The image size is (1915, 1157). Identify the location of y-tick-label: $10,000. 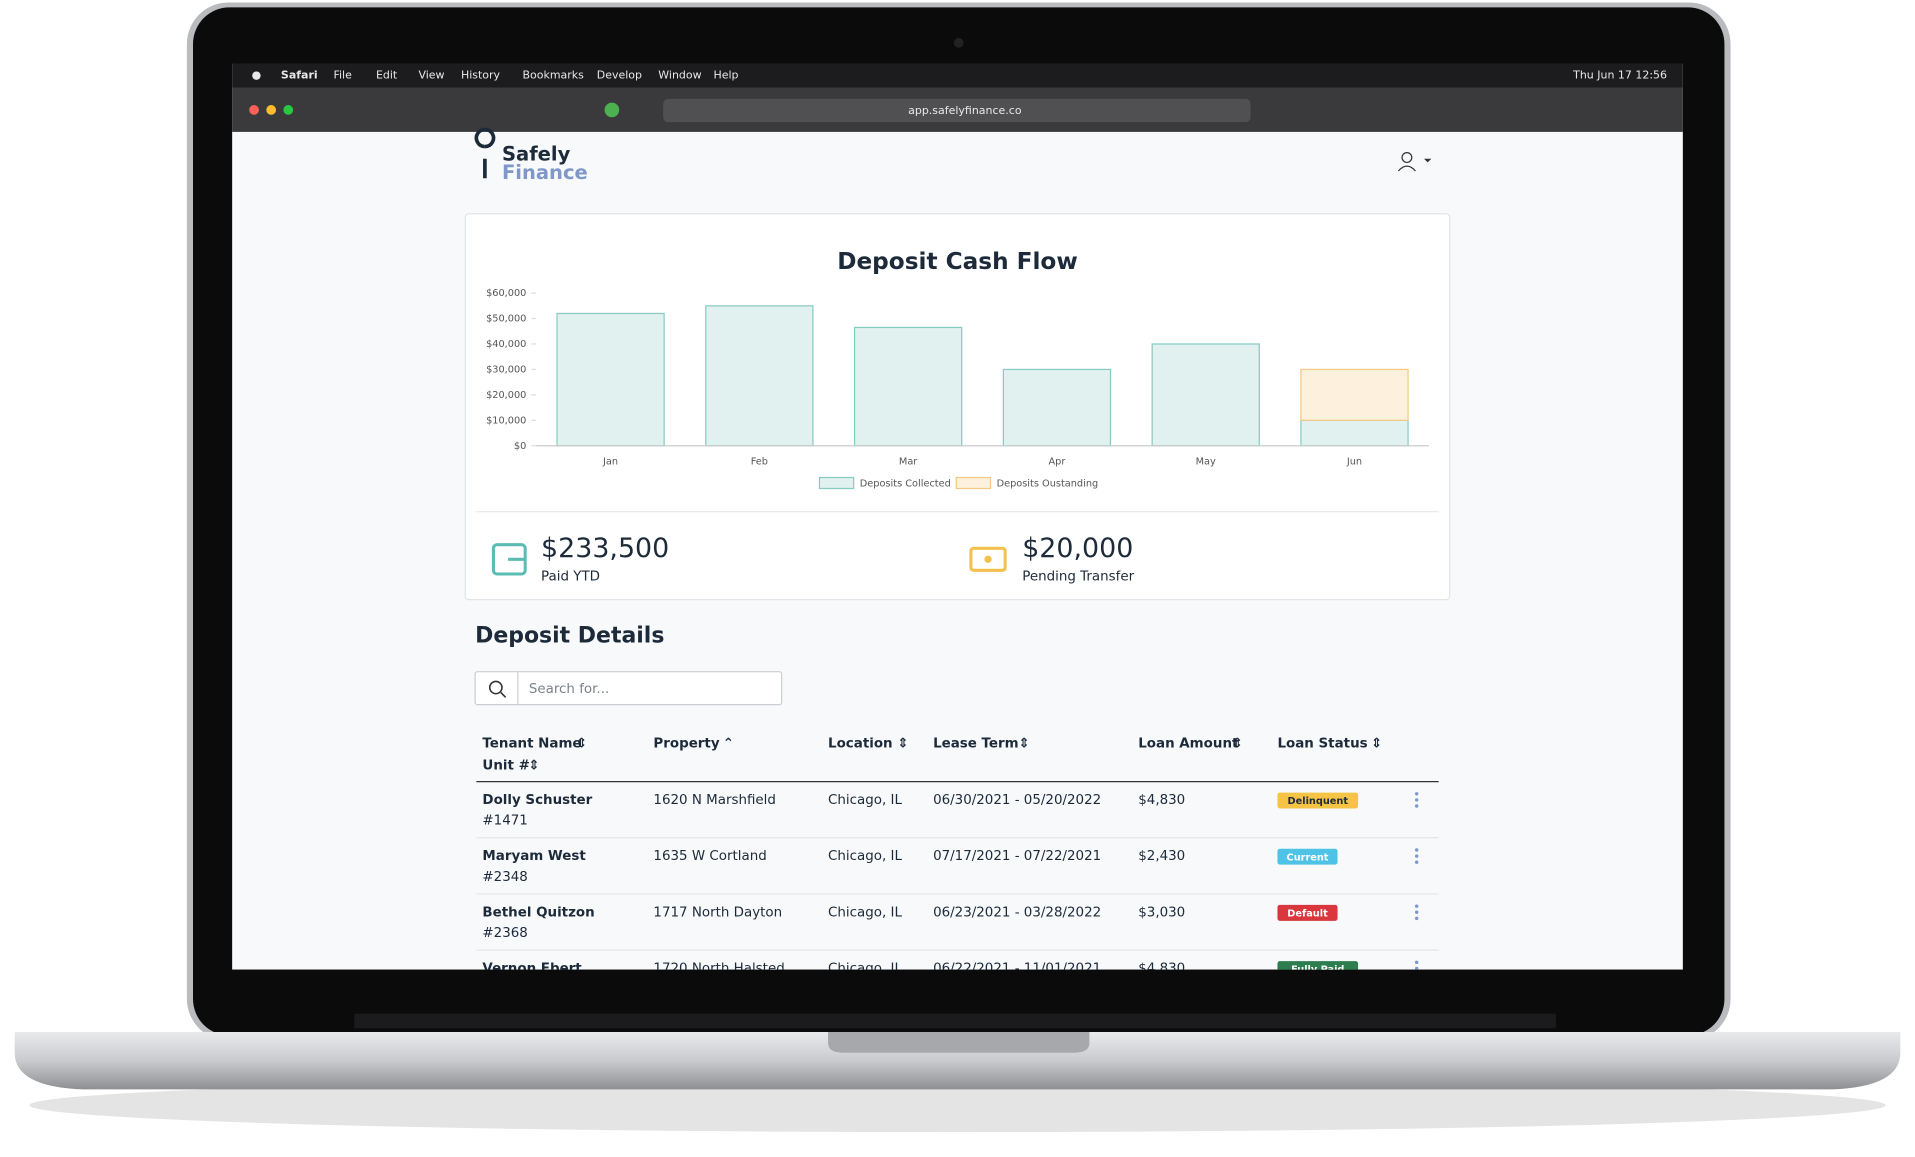
(506, 420).